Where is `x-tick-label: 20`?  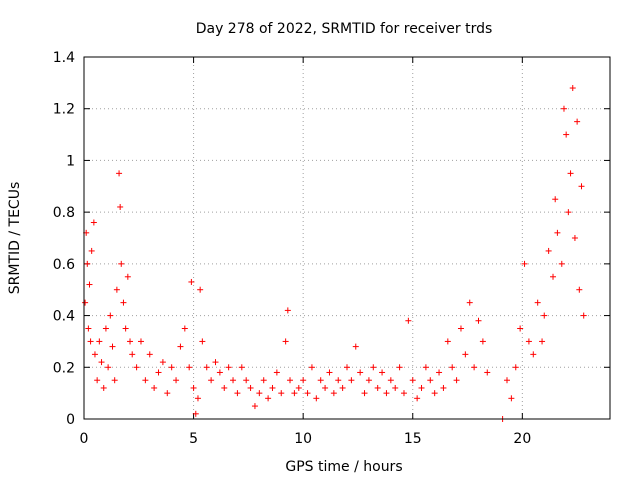
x-tick-label: 20 is located at coordinates (522, 439).